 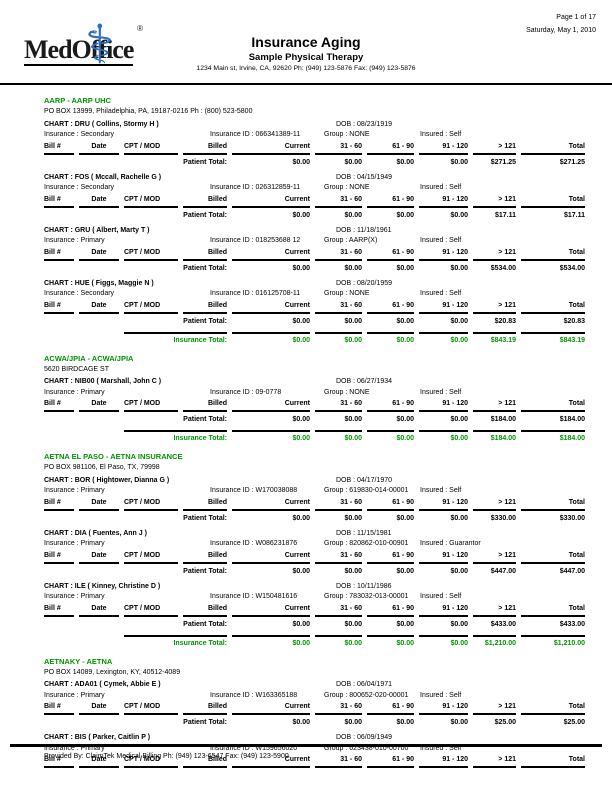 I want to click on patient-total-value: $25.00, so click(x=505, y=722).